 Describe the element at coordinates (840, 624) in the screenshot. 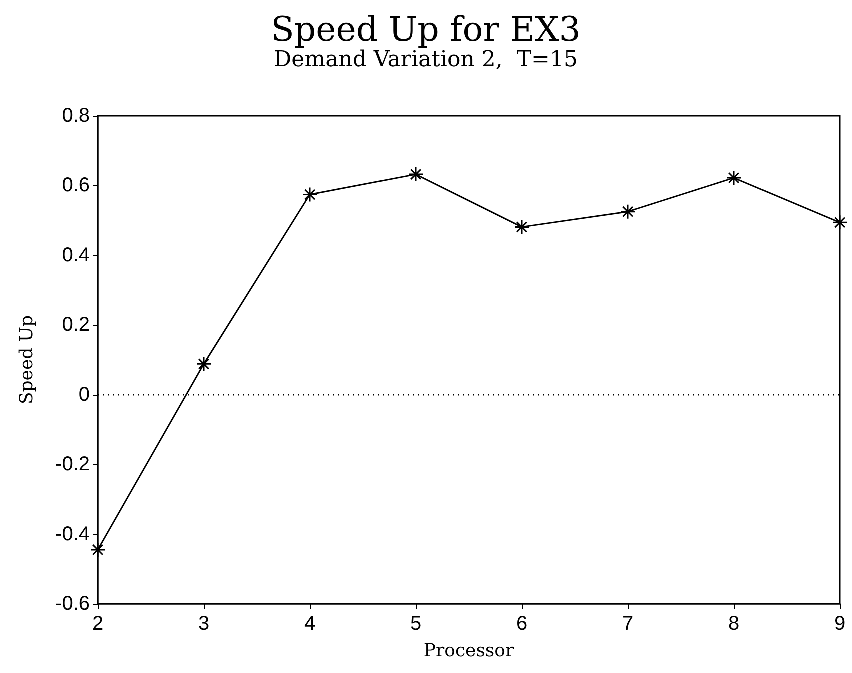

I see `x-tick-label: 9` at that location.